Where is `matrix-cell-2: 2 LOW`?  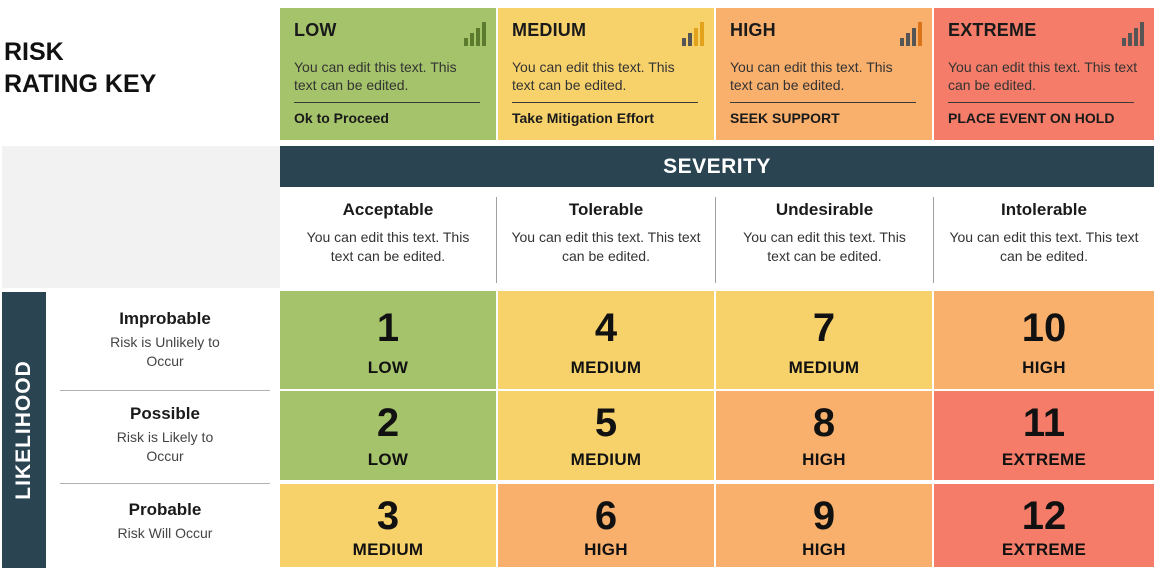
matrix-cell-2: 2 LOW is located at coordinates (388, 435).